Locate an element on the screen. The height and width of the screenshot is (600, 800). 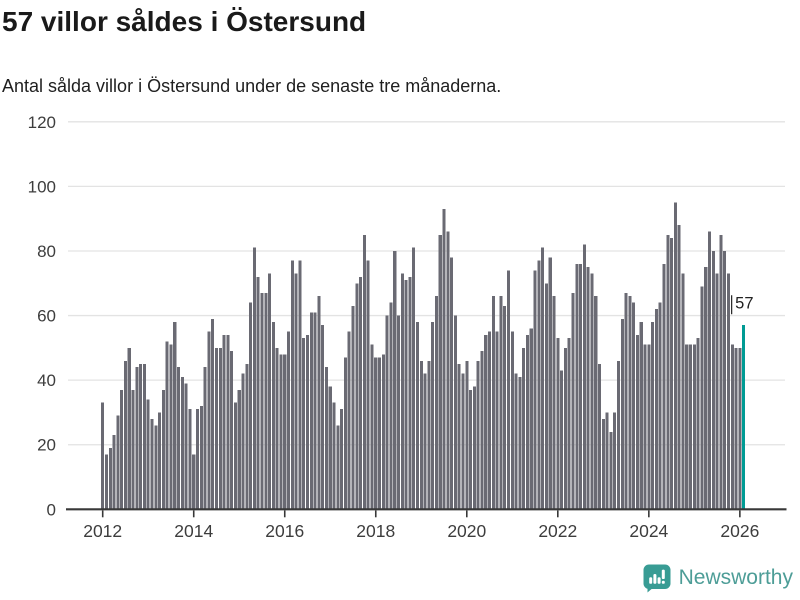
y-axis-label-120: 120 is located at coordinates (42, 122).